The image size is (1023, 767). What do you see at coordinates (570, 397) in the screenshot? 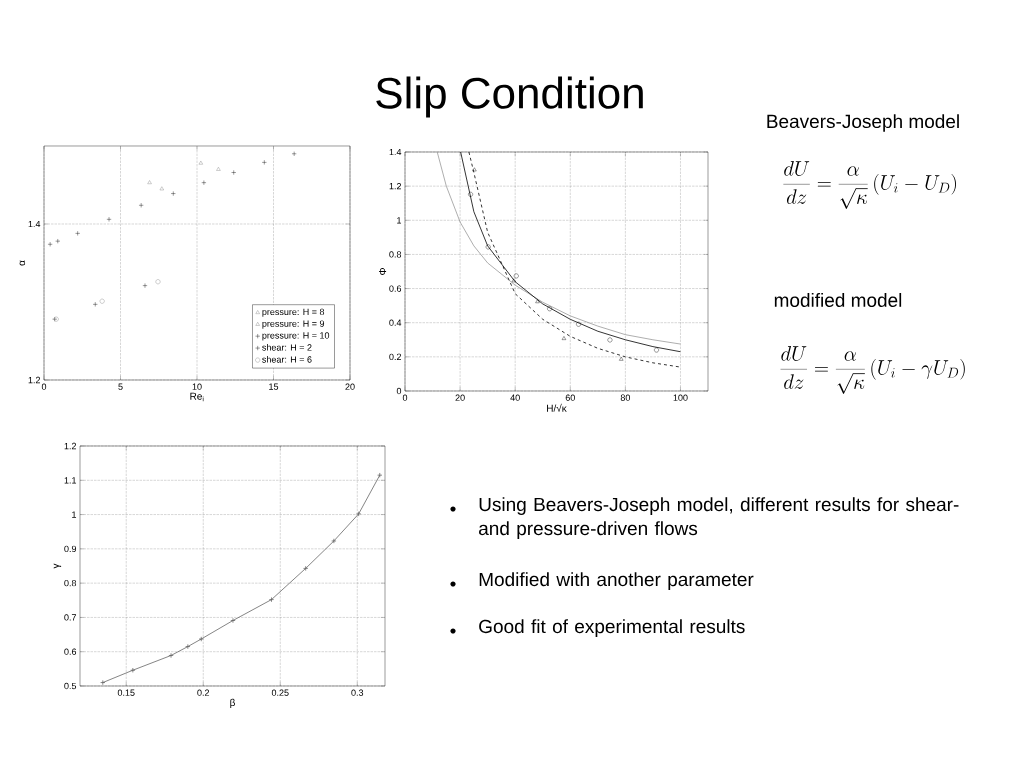
I see `x-tick-label: 60` at bounding box center [570, 397].